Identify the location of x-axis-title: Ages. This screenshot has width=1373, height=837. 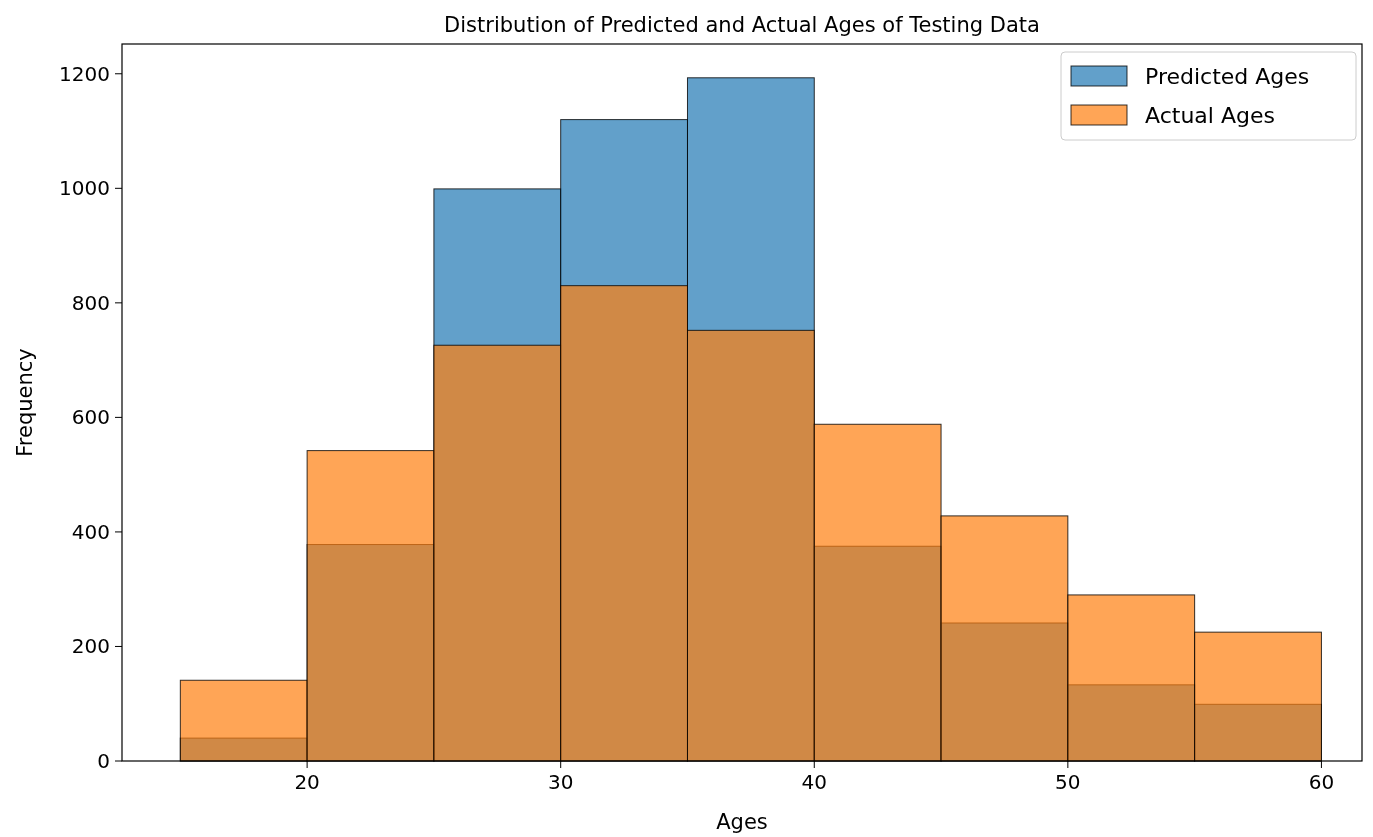
(742, 822).